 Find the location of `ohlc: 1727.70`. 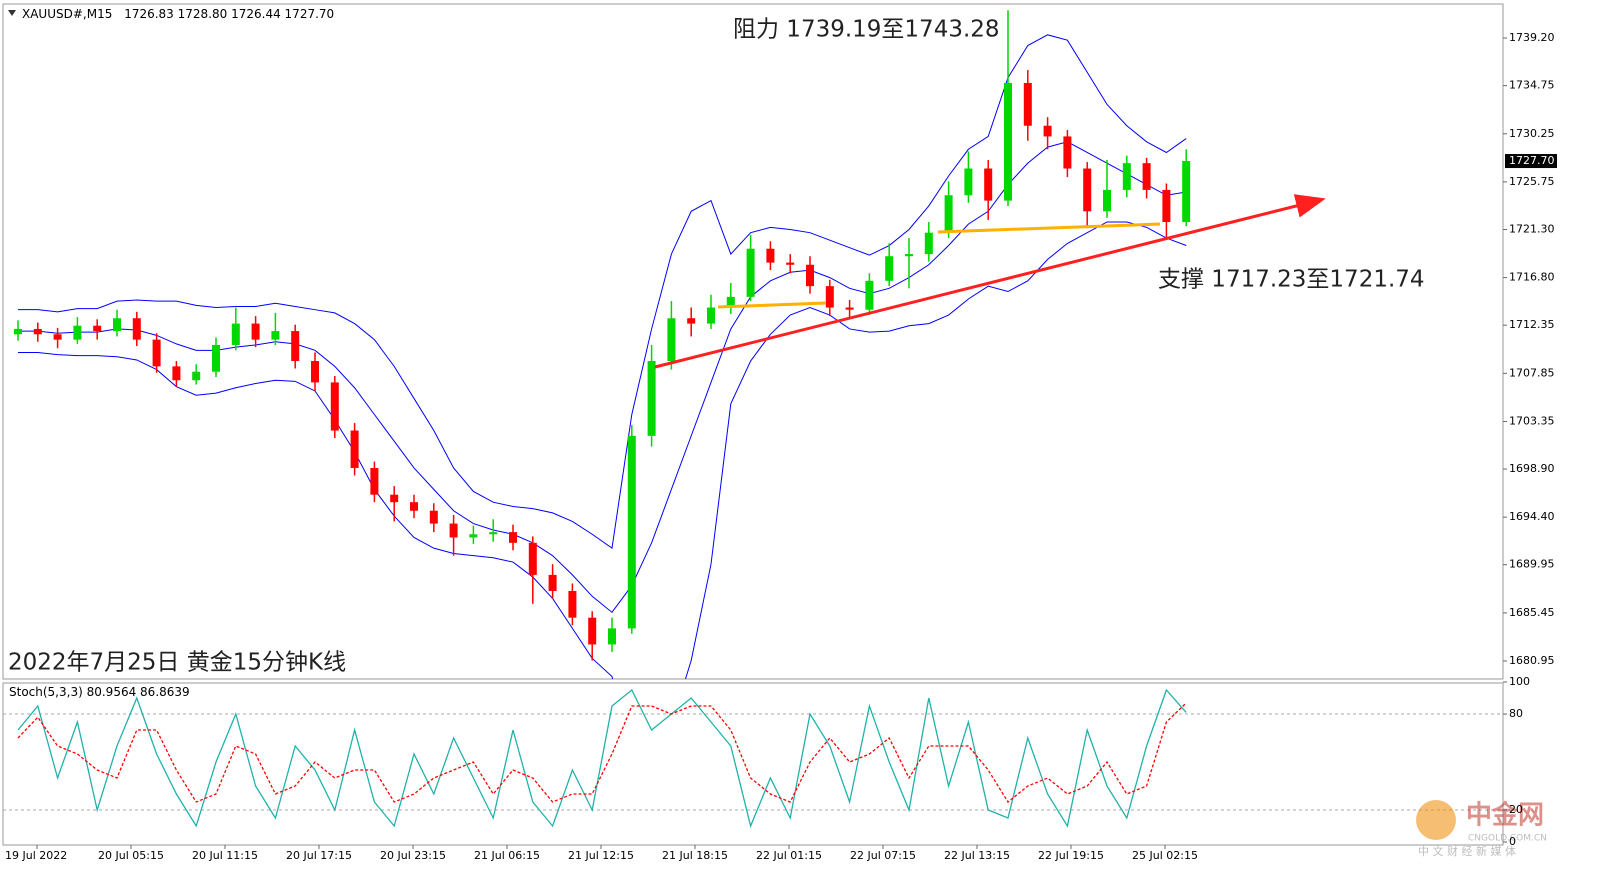

ohlc: 1727.70 is located at coordinates (310, 14).